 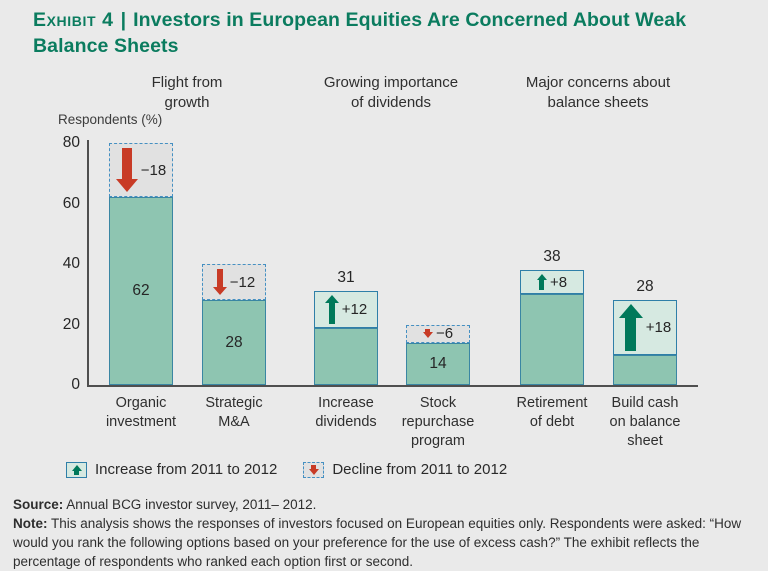 I want to click on y-tick-label: 60, so click(x=71, y=203).